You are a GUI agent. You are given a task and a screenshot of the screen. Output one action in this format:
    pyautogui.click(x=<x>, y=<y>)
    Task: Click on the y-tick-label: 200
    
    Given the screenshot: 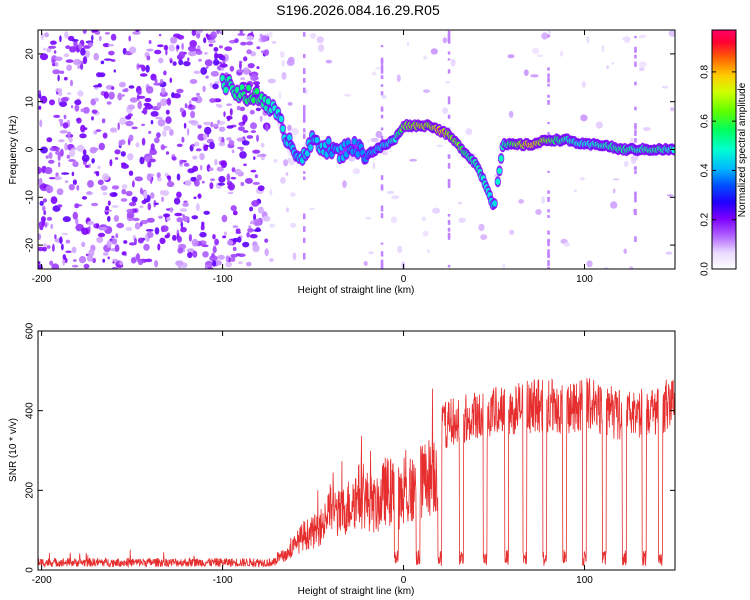 What is the action you would take?
    pyautogui.click(x=30, y=490)
    